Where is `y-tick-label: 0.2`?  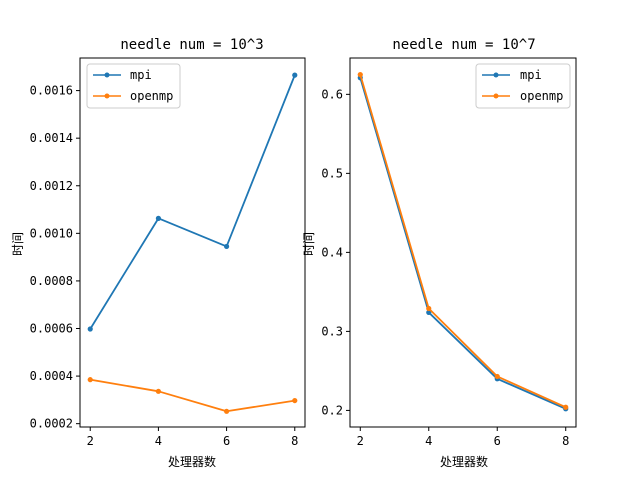 y-tick-label: 0.2 is located at coordinates (332, 410).